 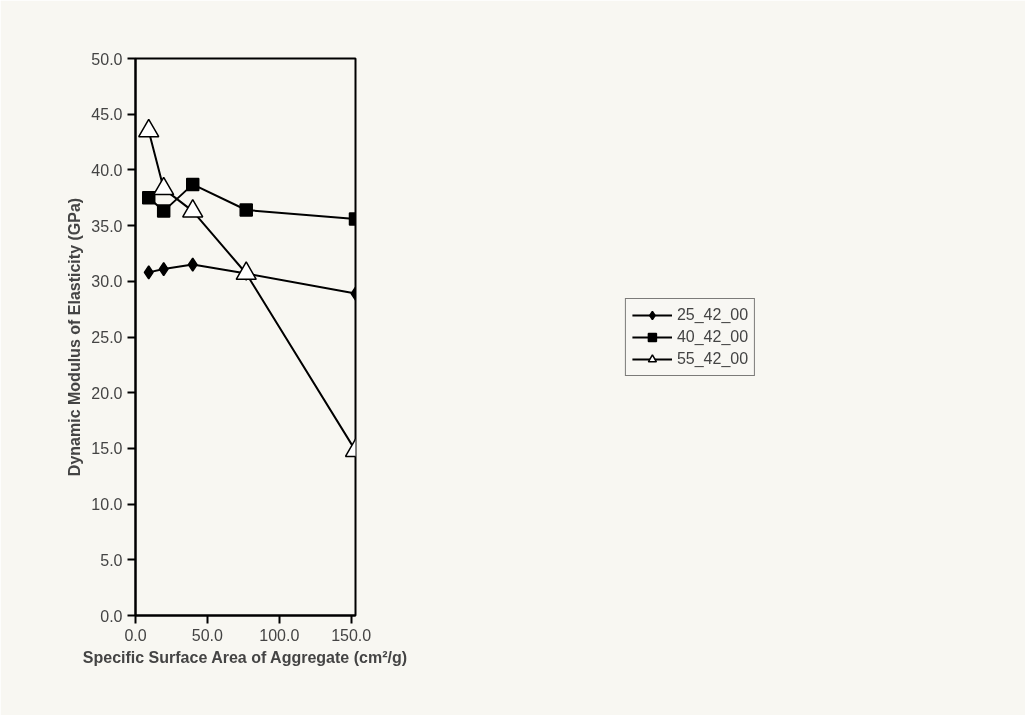 What do you see at coordinates (107, 393) in the screenshot?
I see `y-tick-label: 20.0` at bounding box center [107, 393].